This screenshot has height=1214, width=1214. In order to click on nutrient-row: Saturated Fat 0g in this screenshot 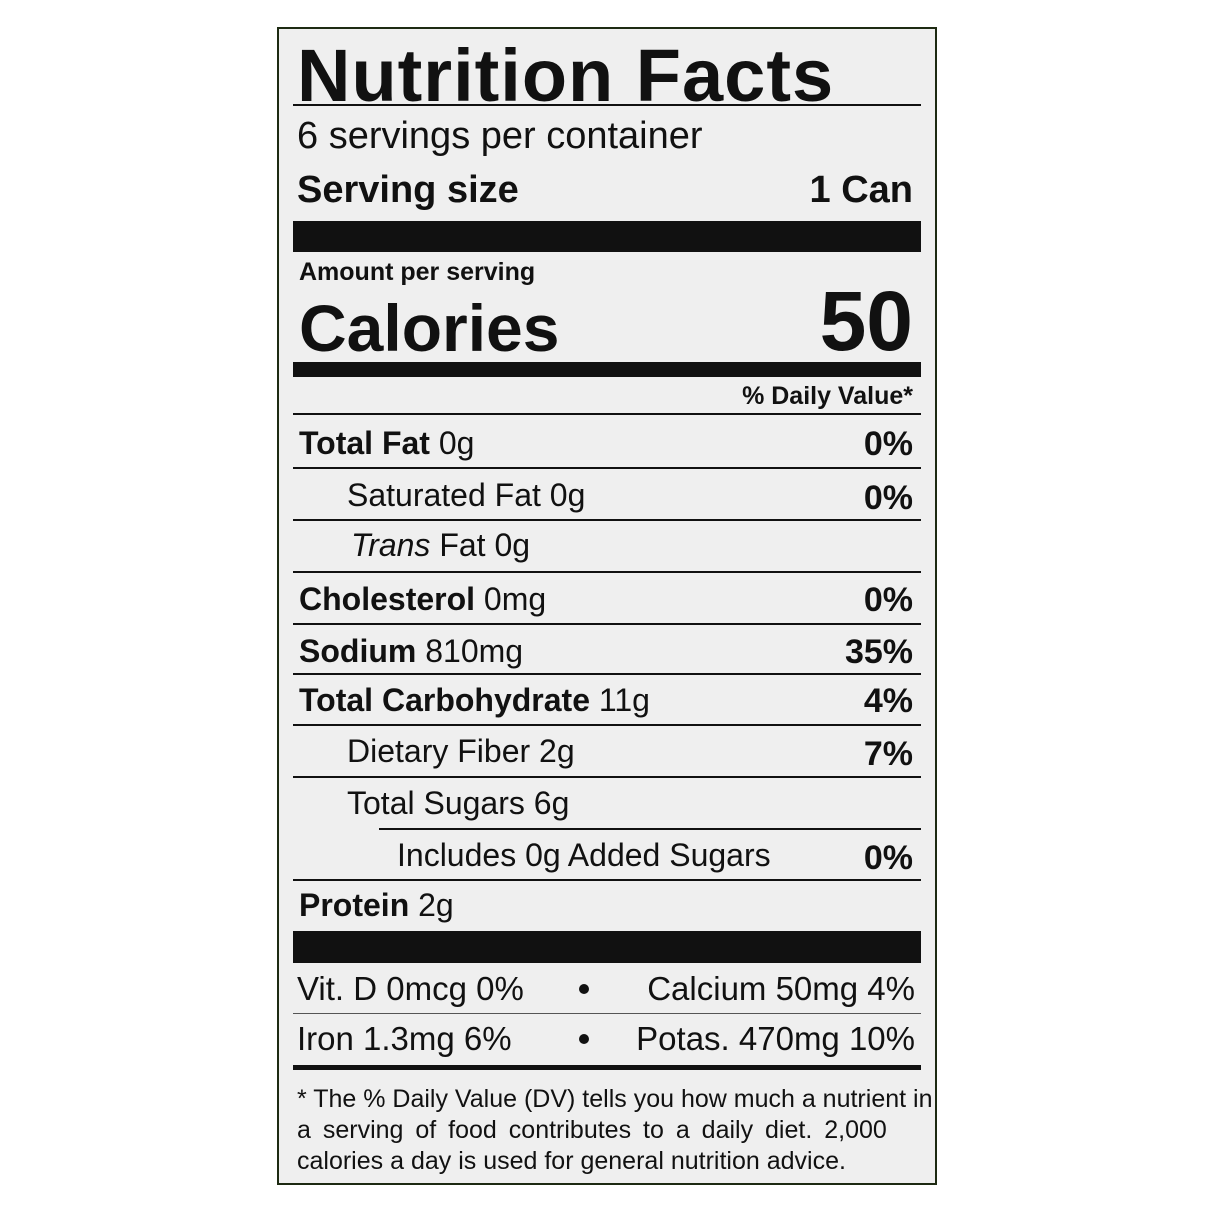, I will do `click(466, 495)`.